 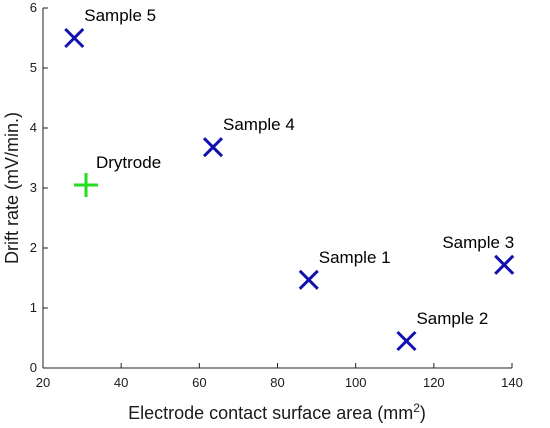 I want to click on x-axis-label-suffix: ), so click(x=423, y=413).